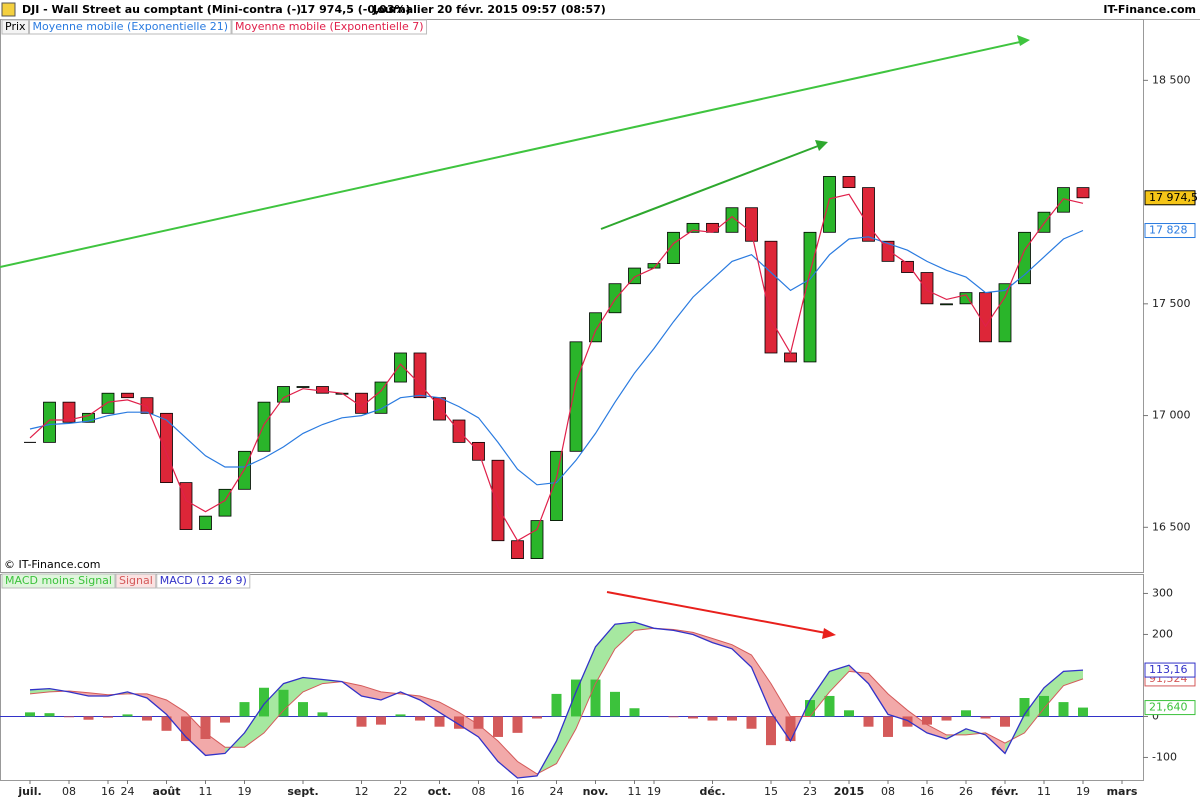 The height and width of the screenshot is (800, 1200). Describe the element at coordinates (403, 9) in the screenshot. I see `period: Journalier` at that location.